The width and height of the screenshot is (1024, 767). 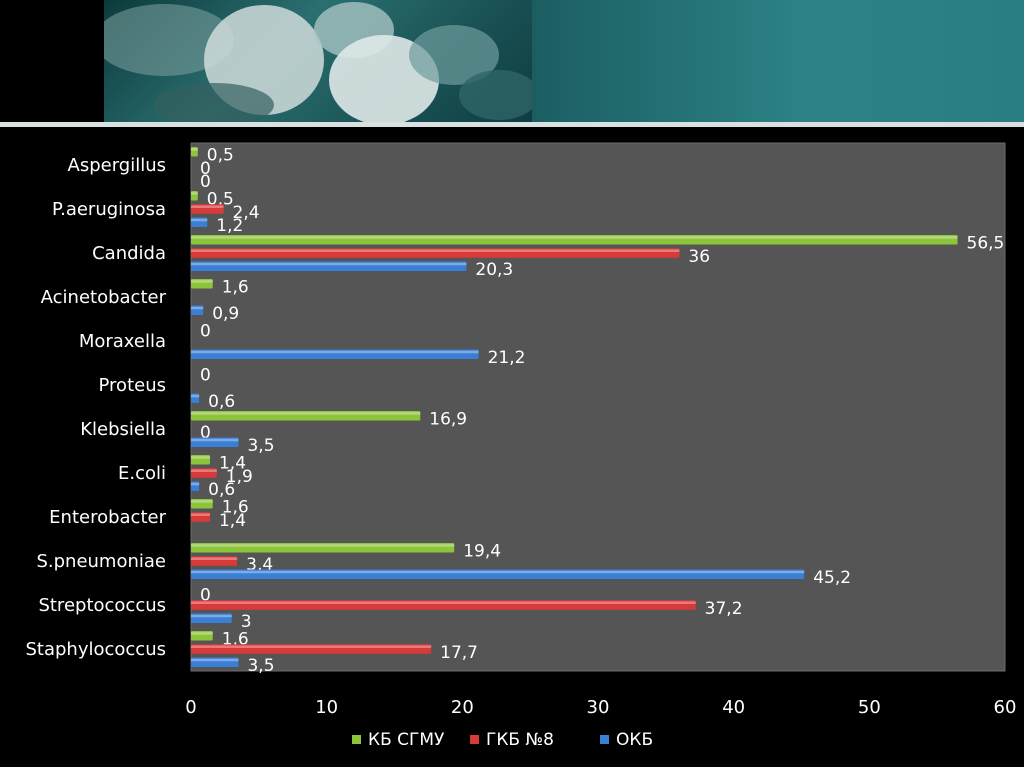 I want to click on category-label-s-pneumoniae: S.pneumoniae, so click(x=101, y=561).